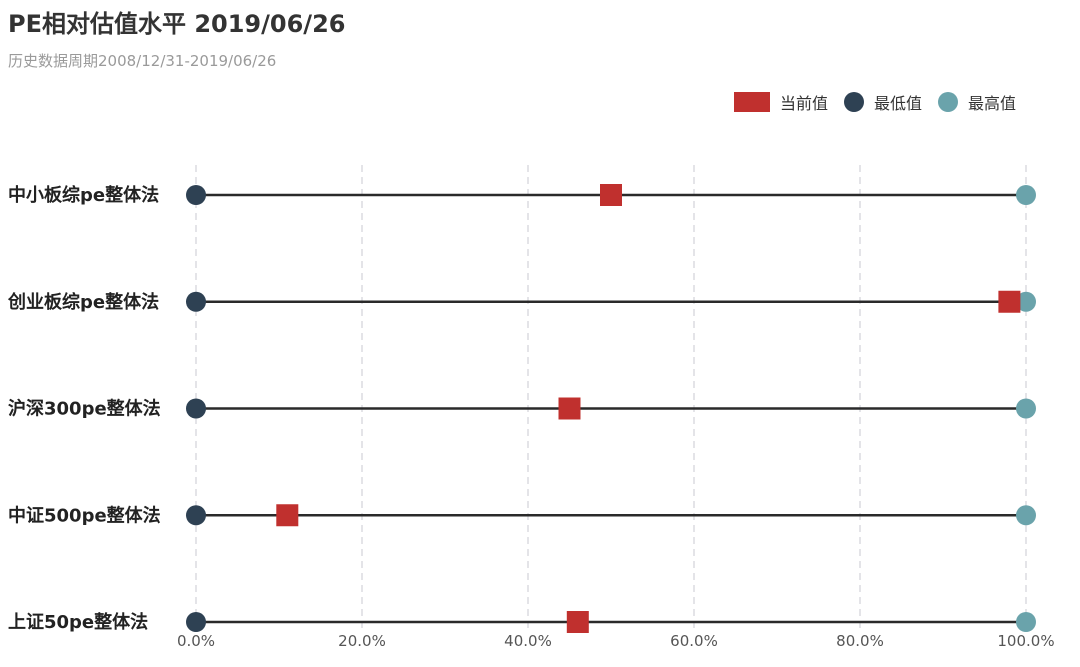 The height and width of the screenshot is (667, 1080). What do you see at coordinates (196, 641) in the screenshot?
I see `x-tick-label: 0.0%` at bounding box center [196, 641].